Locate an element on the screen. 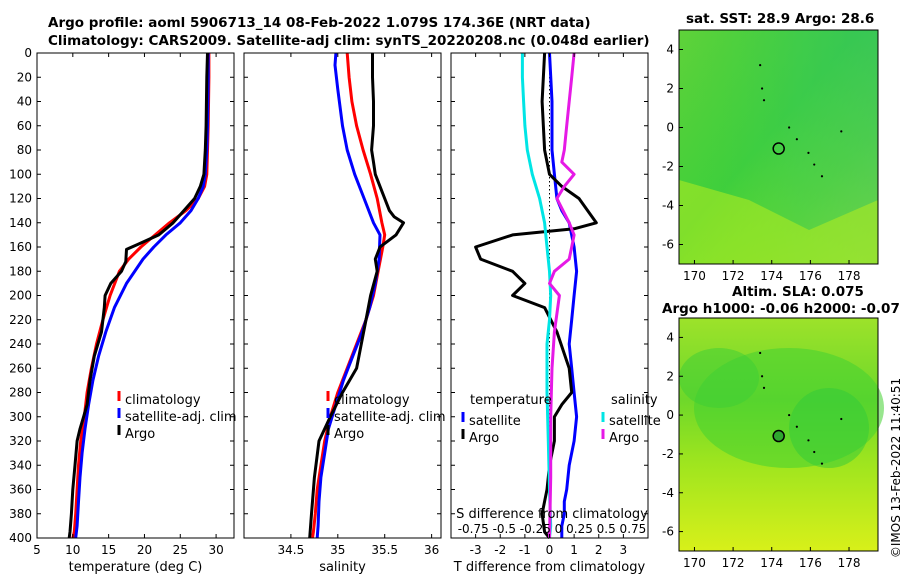  x-axis-label: salinity is located at coordinates (342, 567).